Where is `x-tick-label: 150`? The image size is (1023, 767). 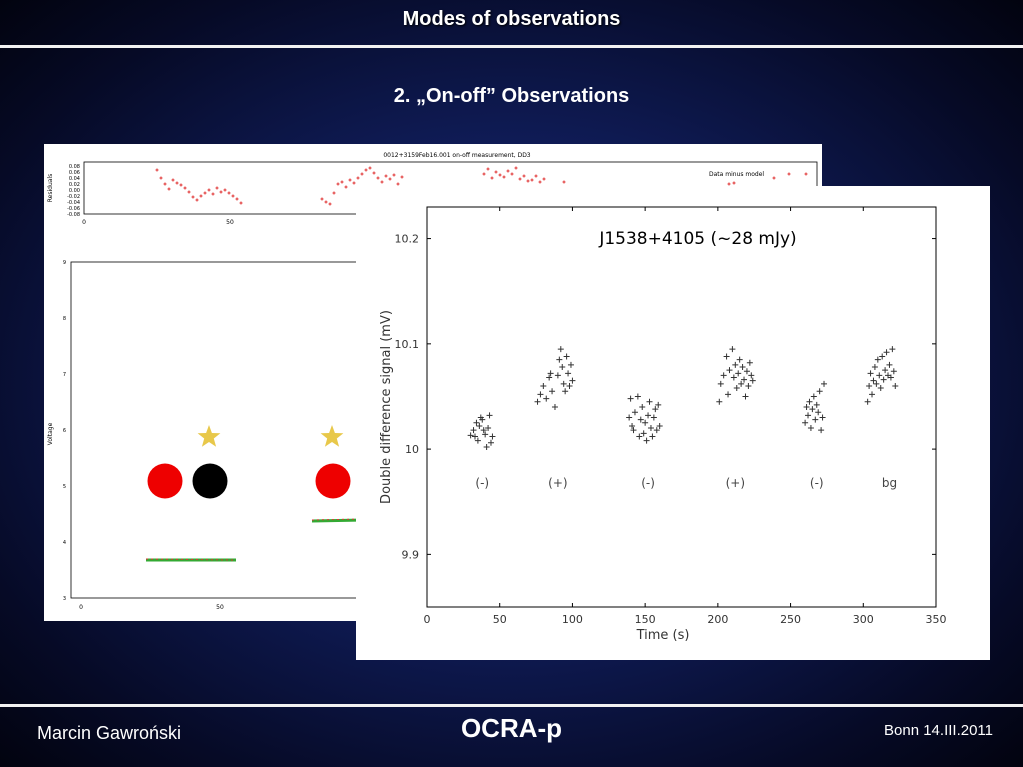
x-tick-label: 150 is located at coordinates (645, 619).